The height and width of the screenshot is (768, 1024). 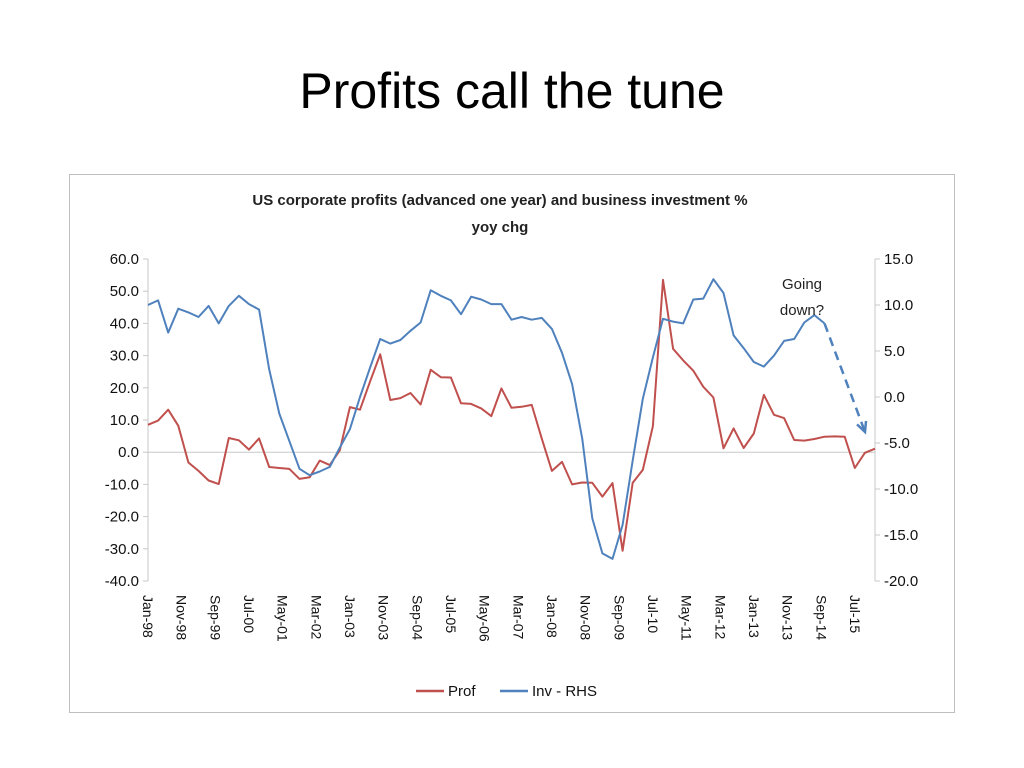 What do you see at coordinates (122, 484) in the screenshot?
I see `left-tick-label: -10.0` at bounding box center [122, 484].